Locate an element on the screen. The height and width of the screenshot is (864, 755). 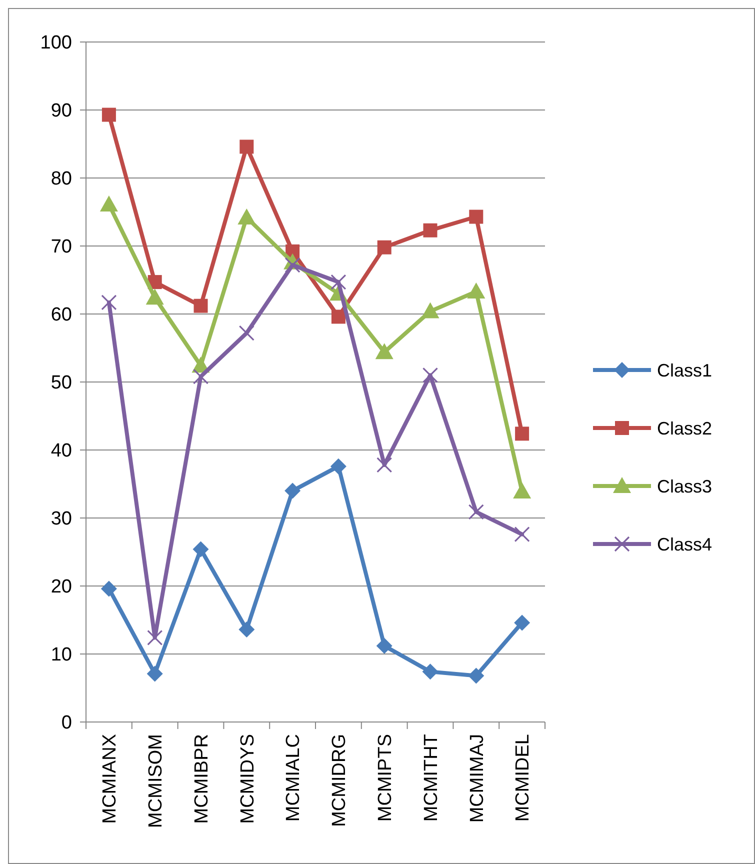
y-tick-label: 60 is located at coordinates (61, 315).